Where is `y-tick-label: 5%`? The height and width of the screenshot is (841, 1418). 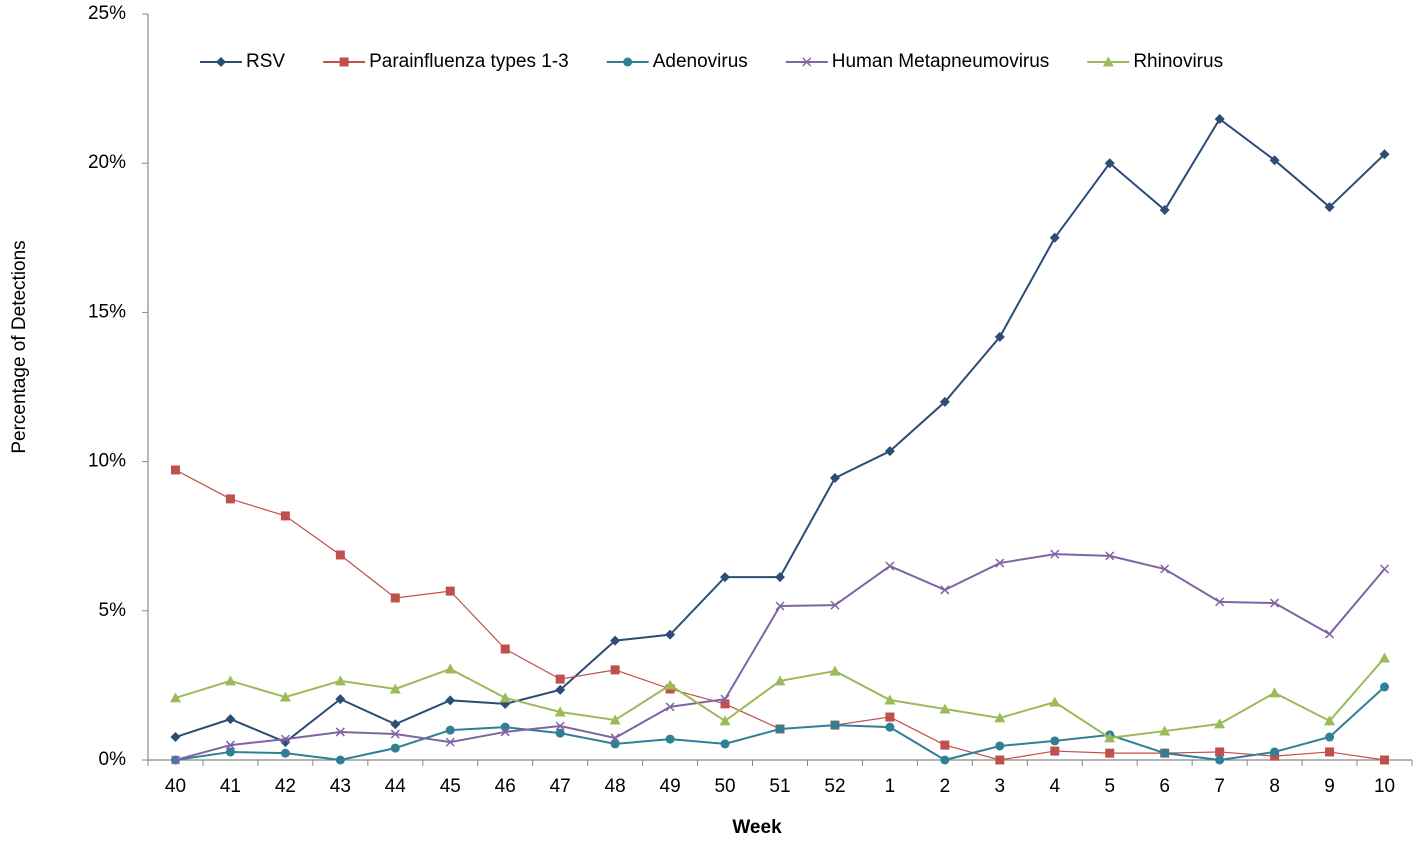 y-tick-label: 5% is located at coordinates (113, 610).